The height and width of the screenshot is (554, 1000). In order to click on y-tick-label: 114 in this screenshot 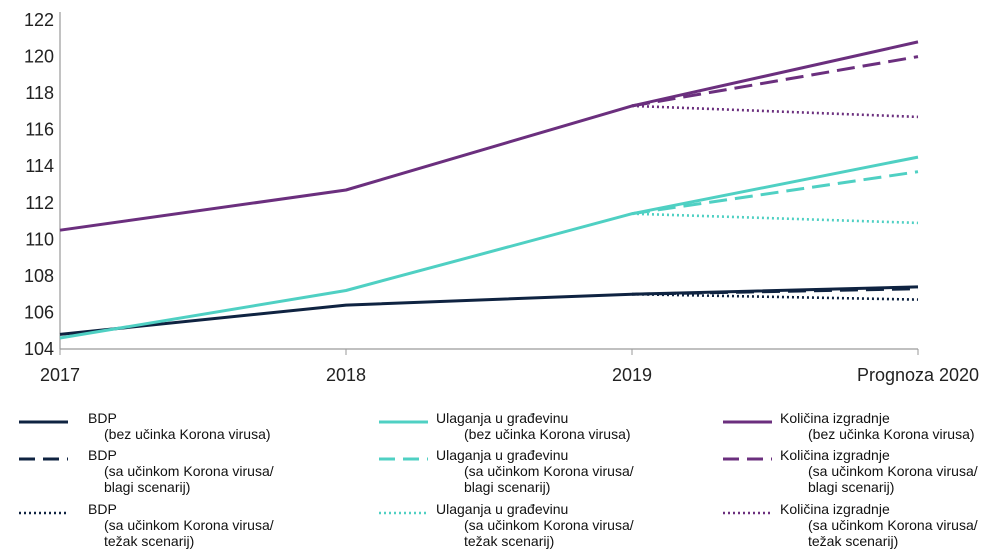, I will do `click(39, 166)`.